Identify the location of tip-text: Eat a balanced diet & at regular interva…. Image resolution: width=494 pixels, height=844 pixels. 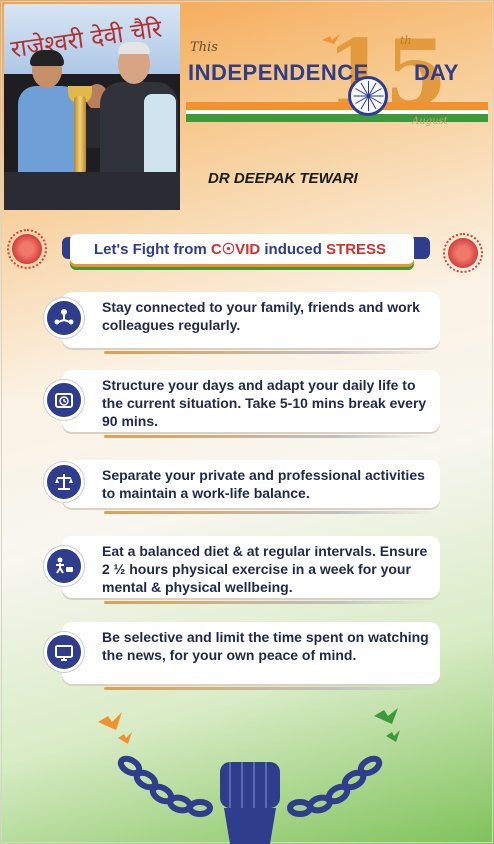
(265, 569).